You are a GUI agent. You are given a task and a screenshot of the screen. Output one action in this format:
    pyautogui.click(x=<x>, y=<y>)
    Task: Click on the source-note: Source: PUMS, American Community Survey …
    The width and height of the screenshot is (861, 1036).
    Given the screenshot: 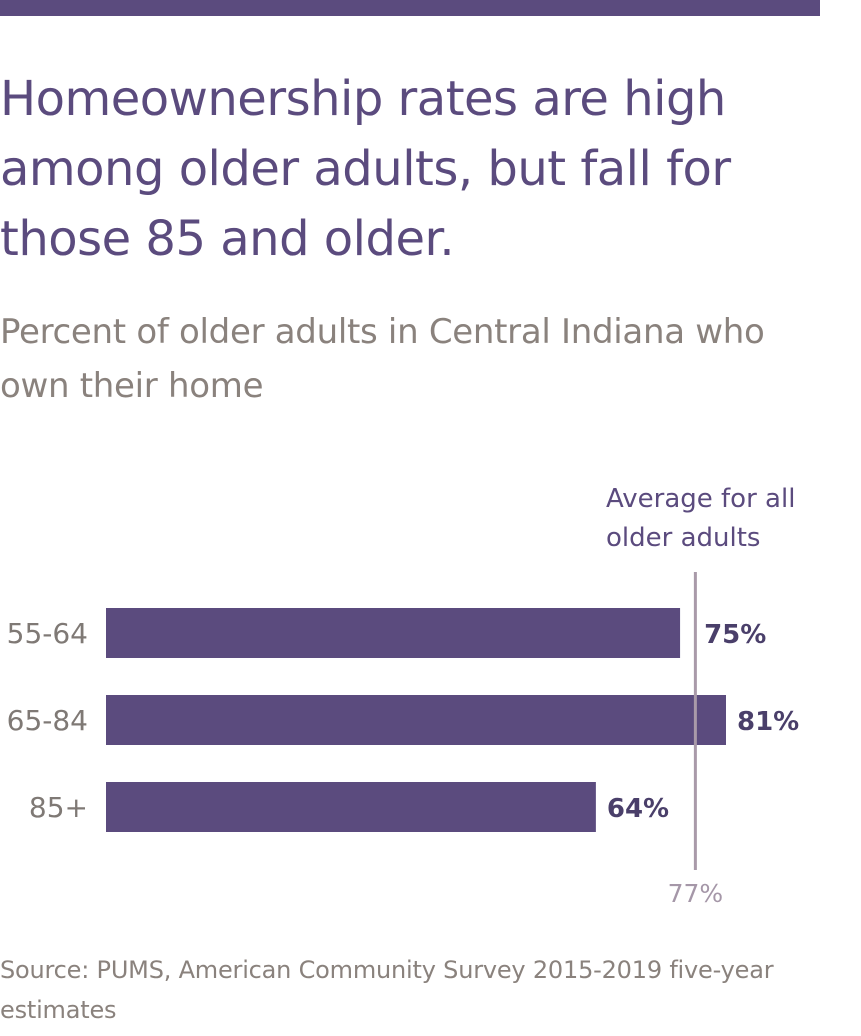 What is the action you would take?
    pyautogui.click(x=387, y=990)
    